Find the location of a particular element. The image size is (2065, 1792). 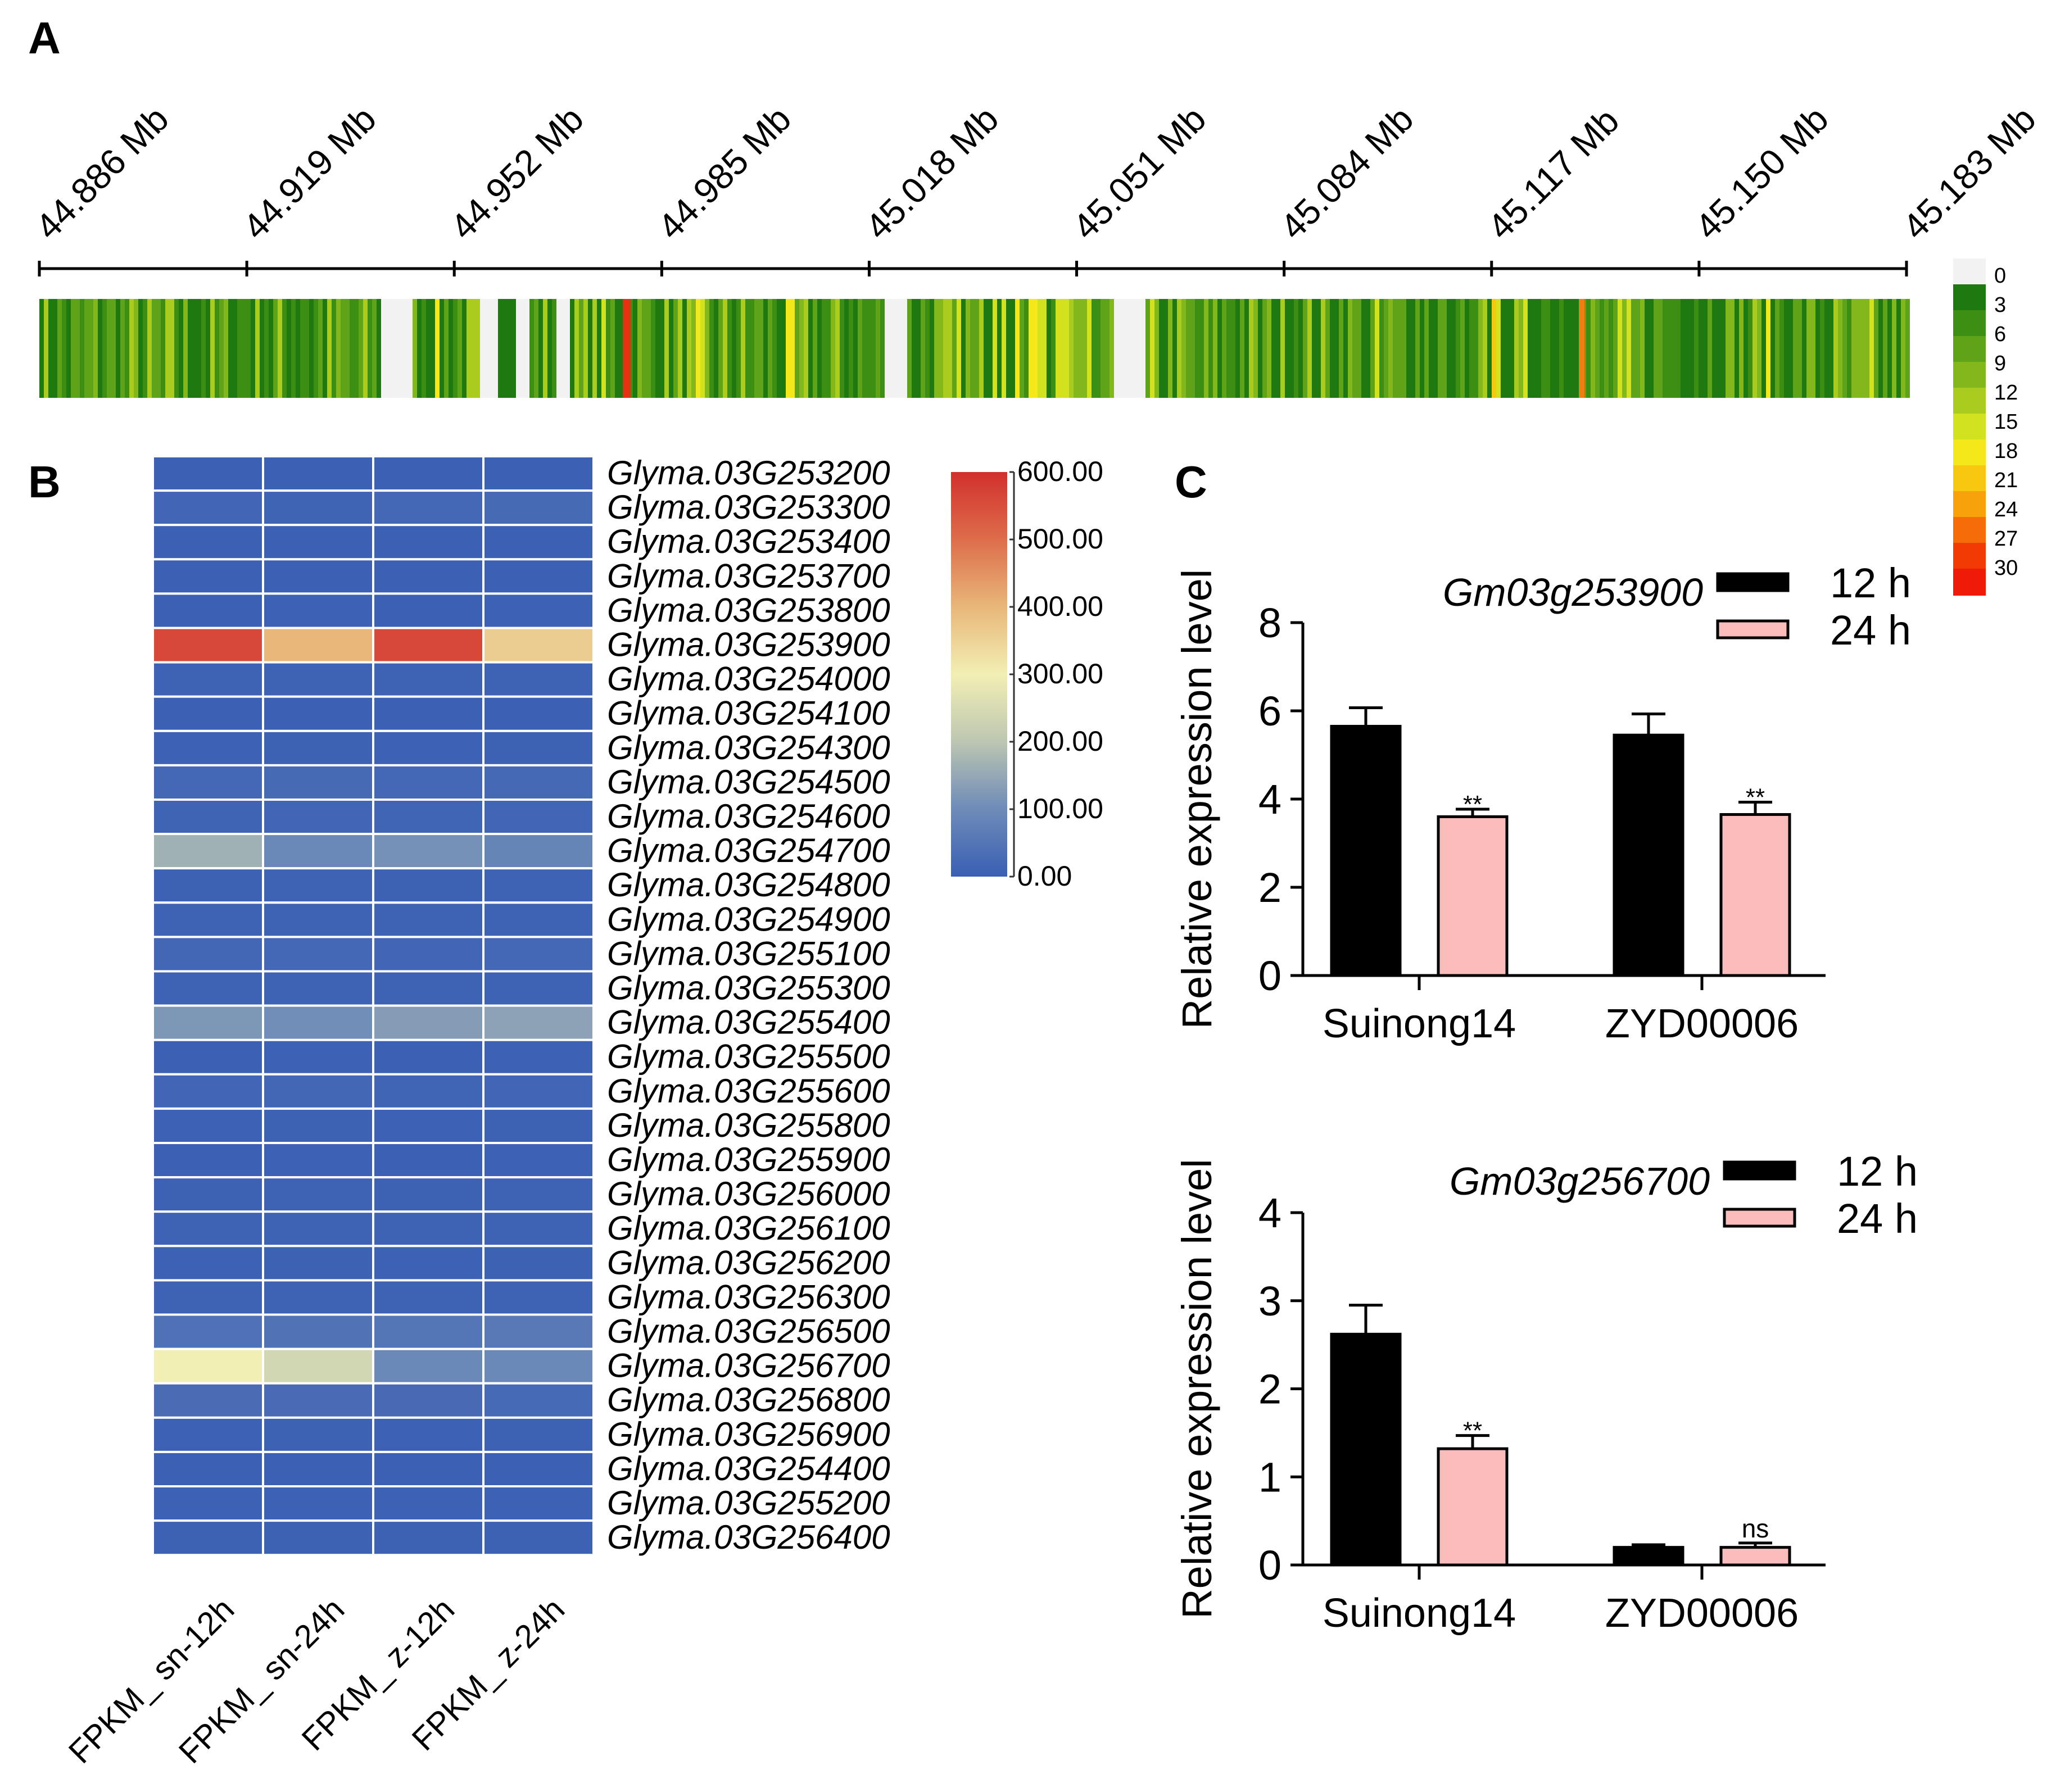

axis-tick-label: 45.051 Mb is located at coordinates (1139, 172).